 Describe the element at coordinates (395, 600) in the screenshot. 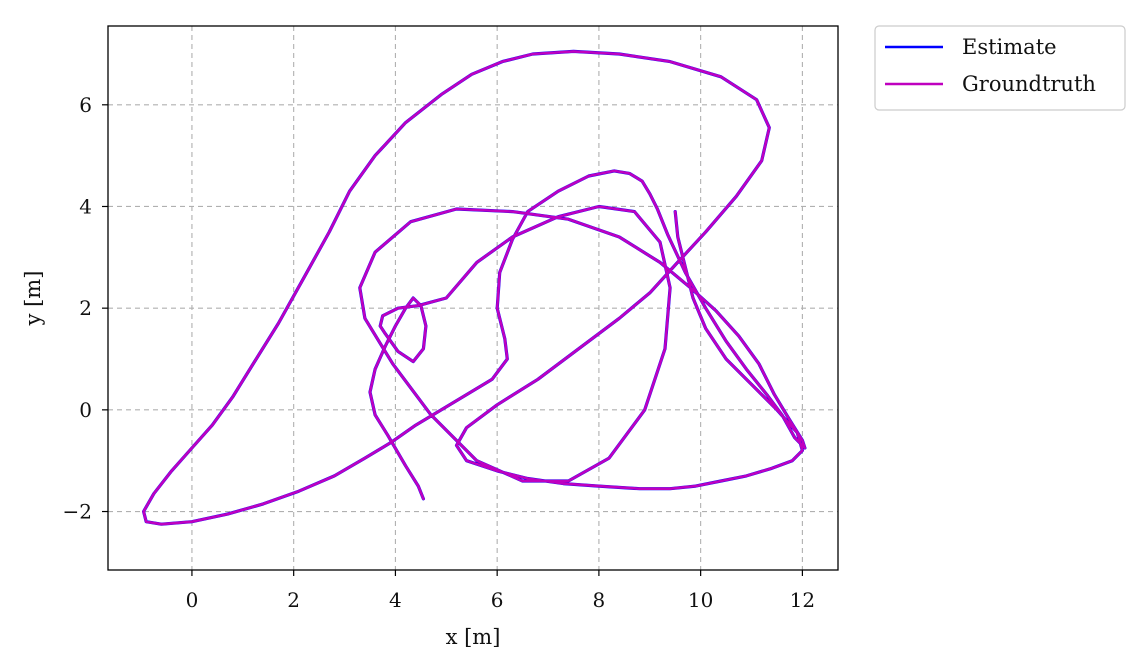

I see `x-tick-label: 4` at that location.